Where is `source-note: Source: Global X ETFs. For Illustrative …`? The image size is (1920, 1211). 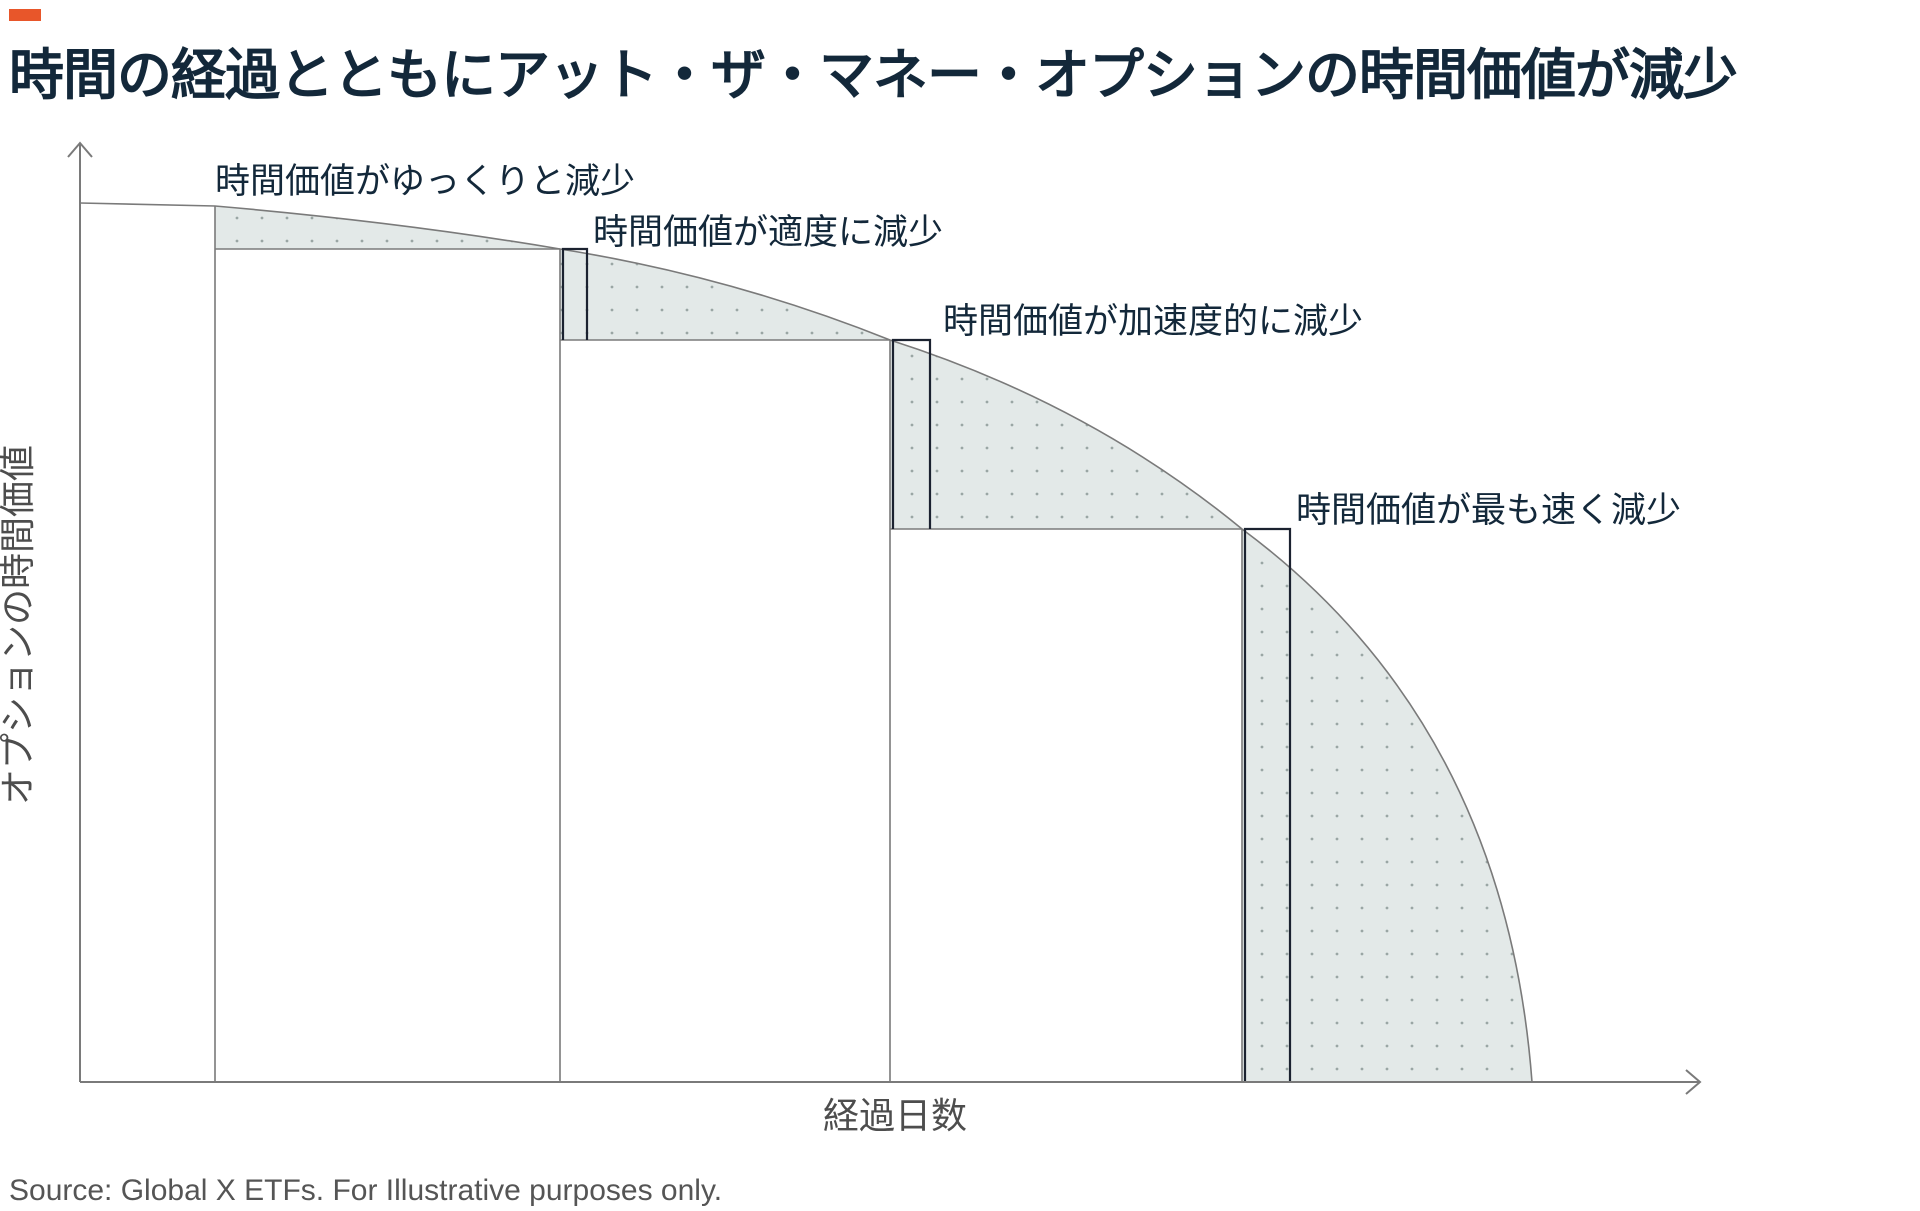
source-note: Source: Global X ETFs. For Illustrative … is located at coordinates (366, 1190).